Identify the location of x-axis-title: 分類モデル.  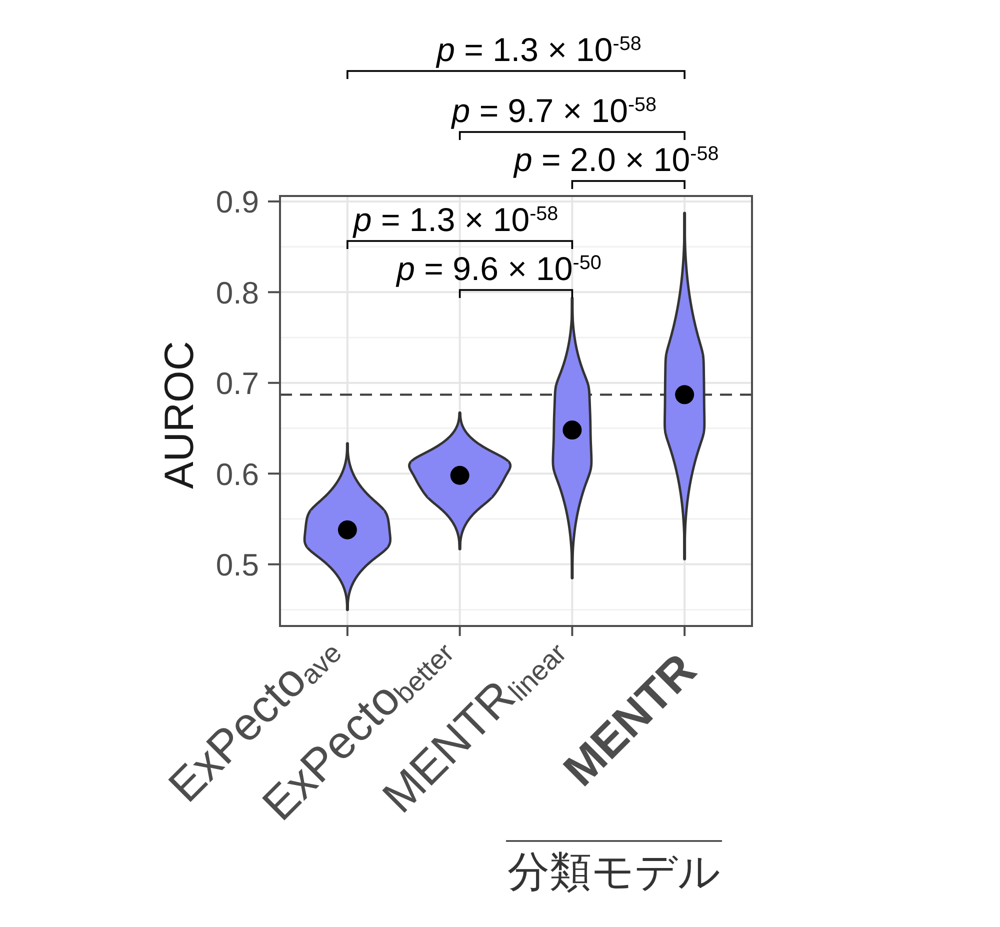
(614, 871).